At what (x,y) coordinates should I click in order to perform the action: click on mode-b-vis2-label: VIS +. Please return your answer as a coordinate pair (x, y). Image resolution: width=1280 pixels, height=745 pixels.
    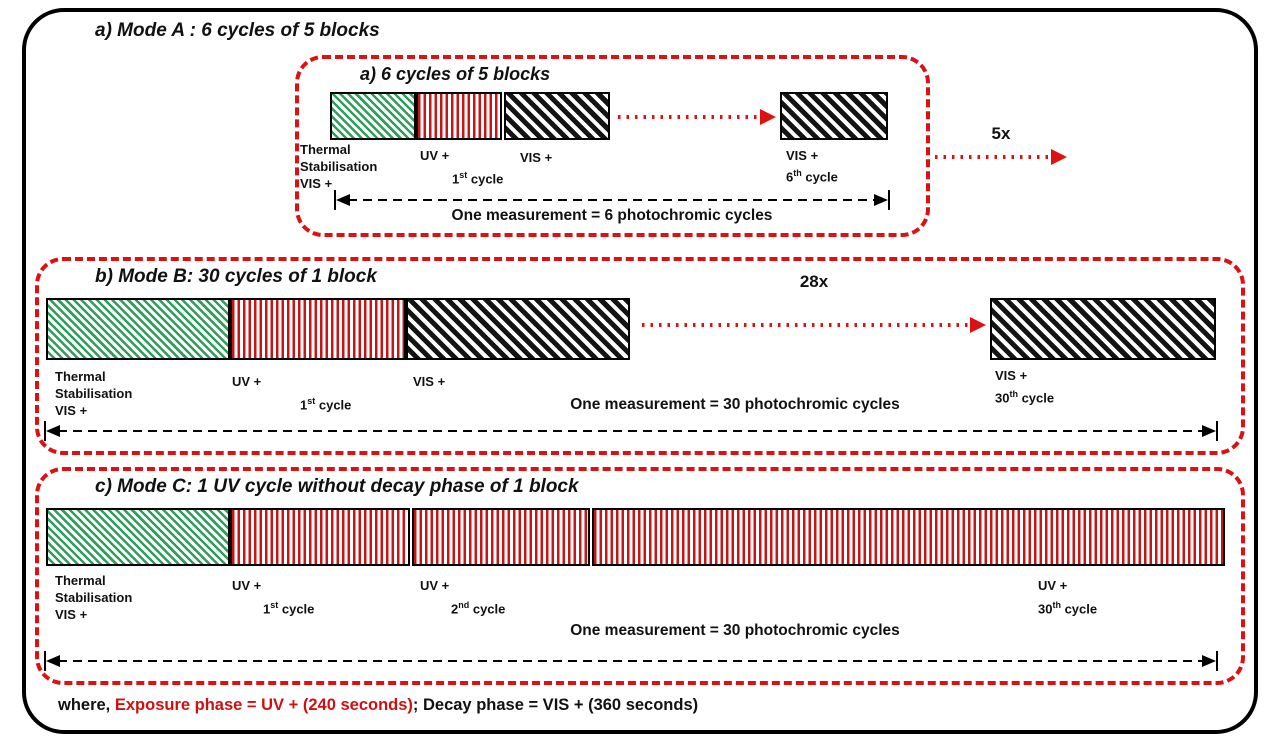
    Looking at the image, I should click on (1011, 375).